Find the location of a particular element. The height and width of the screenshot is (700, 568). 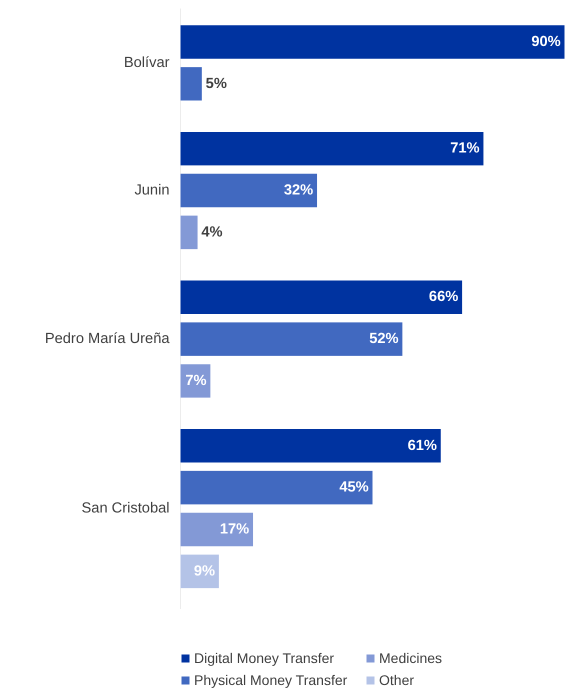

data-label: 71% is located at coordinates (465, 148).